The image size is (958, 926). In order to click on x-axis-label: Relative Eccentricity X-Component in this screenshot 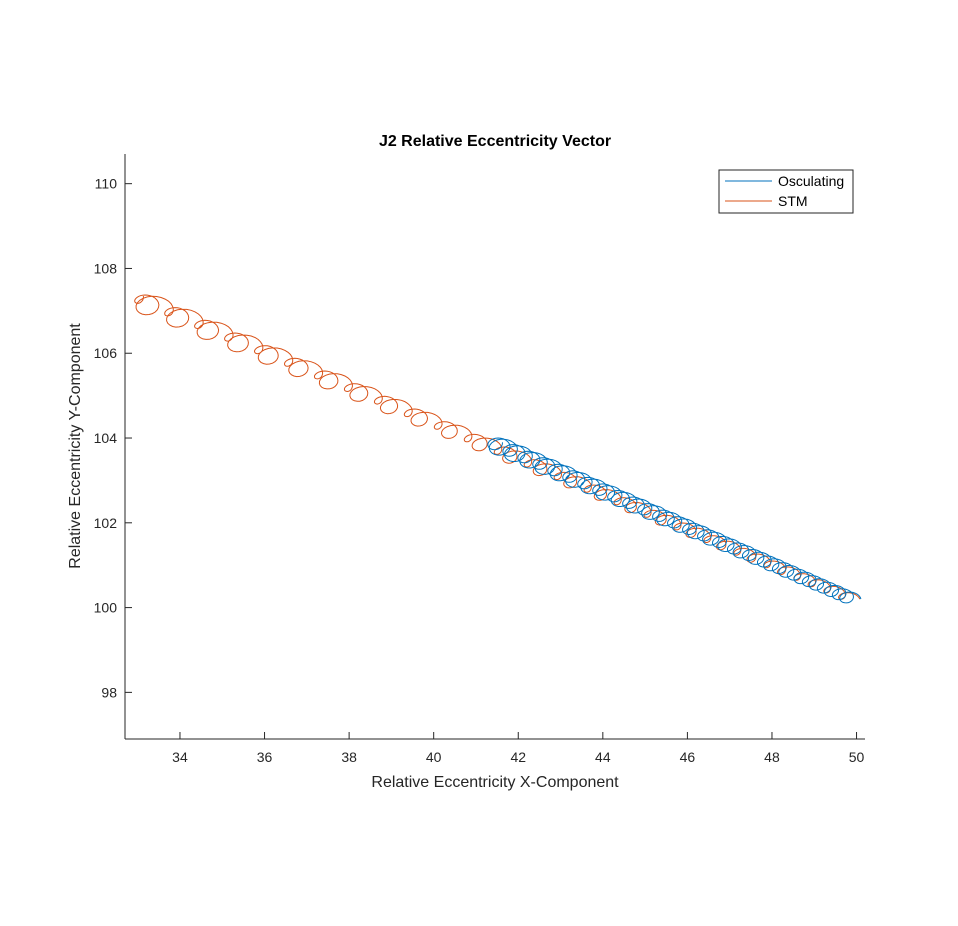, I will do `click(495, 782)`.